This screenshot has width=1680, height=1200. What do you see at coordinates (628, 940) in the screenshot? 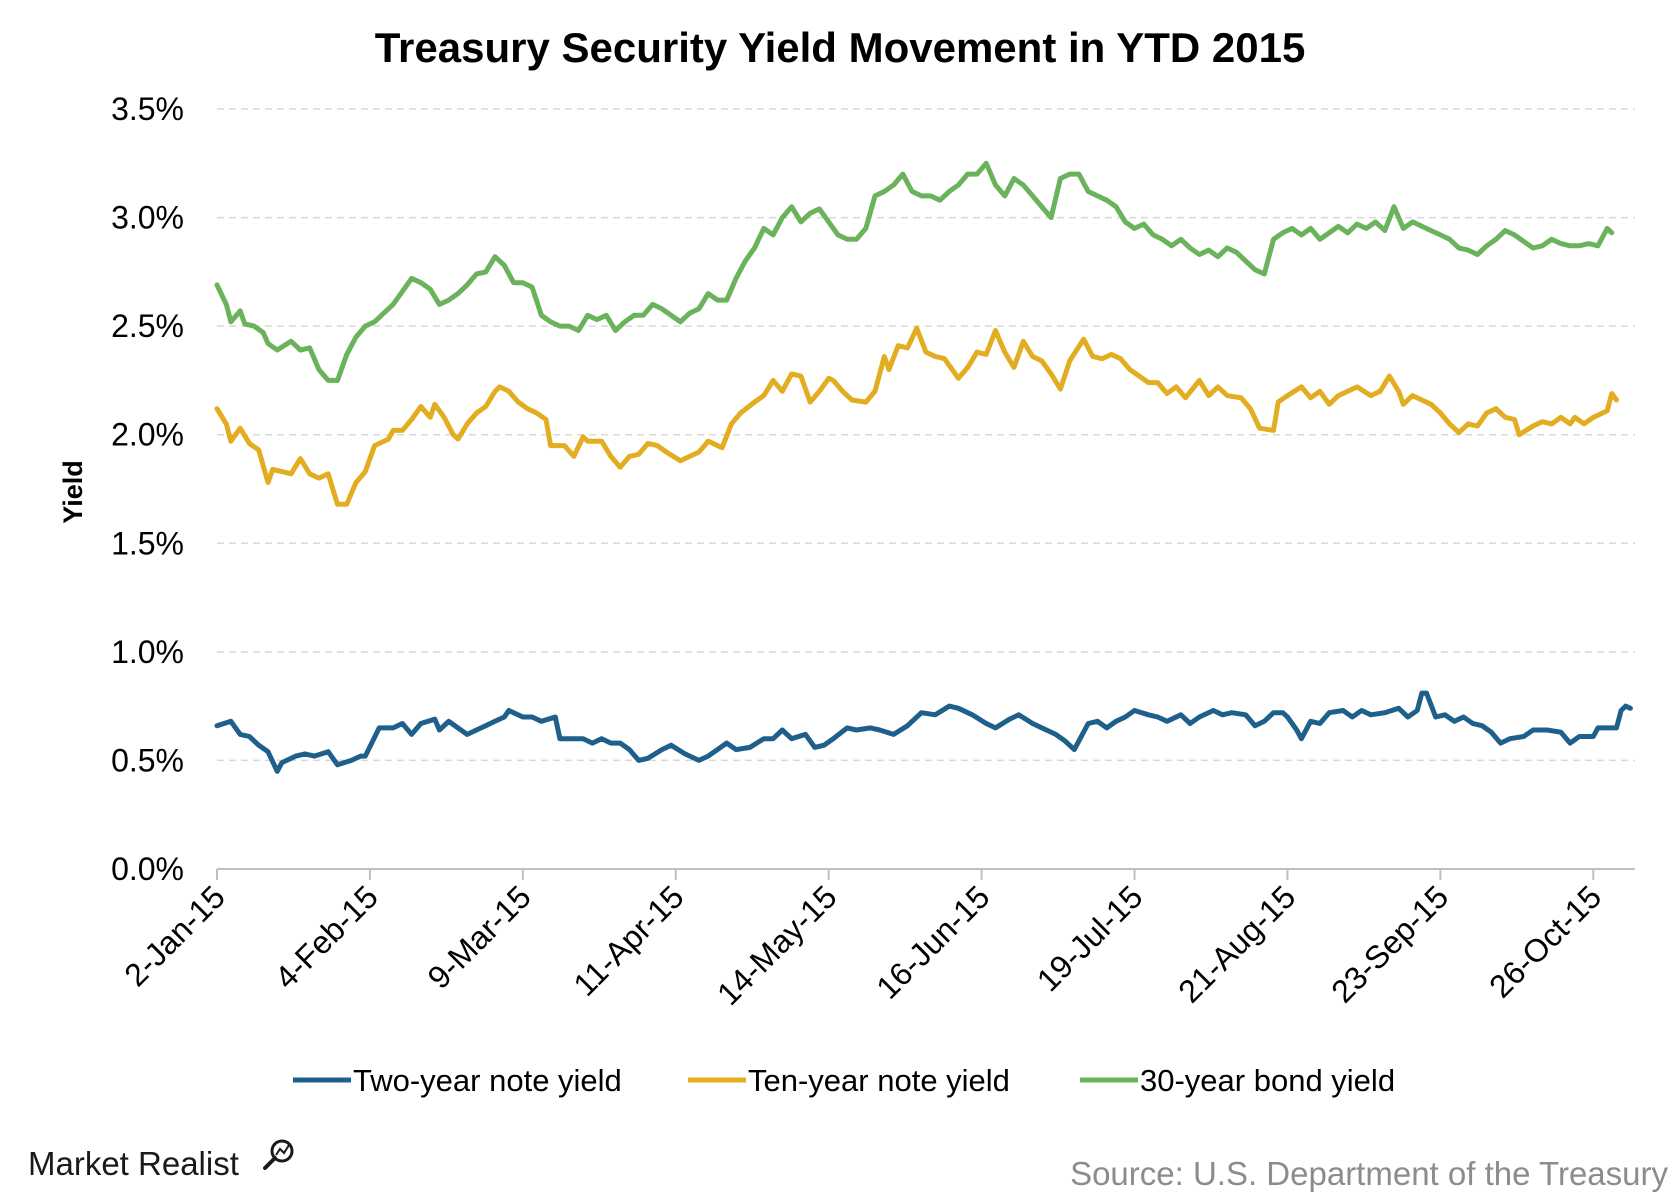
I see `x-tick-label: 11-Apr-15` at bounding box center [628, 940].